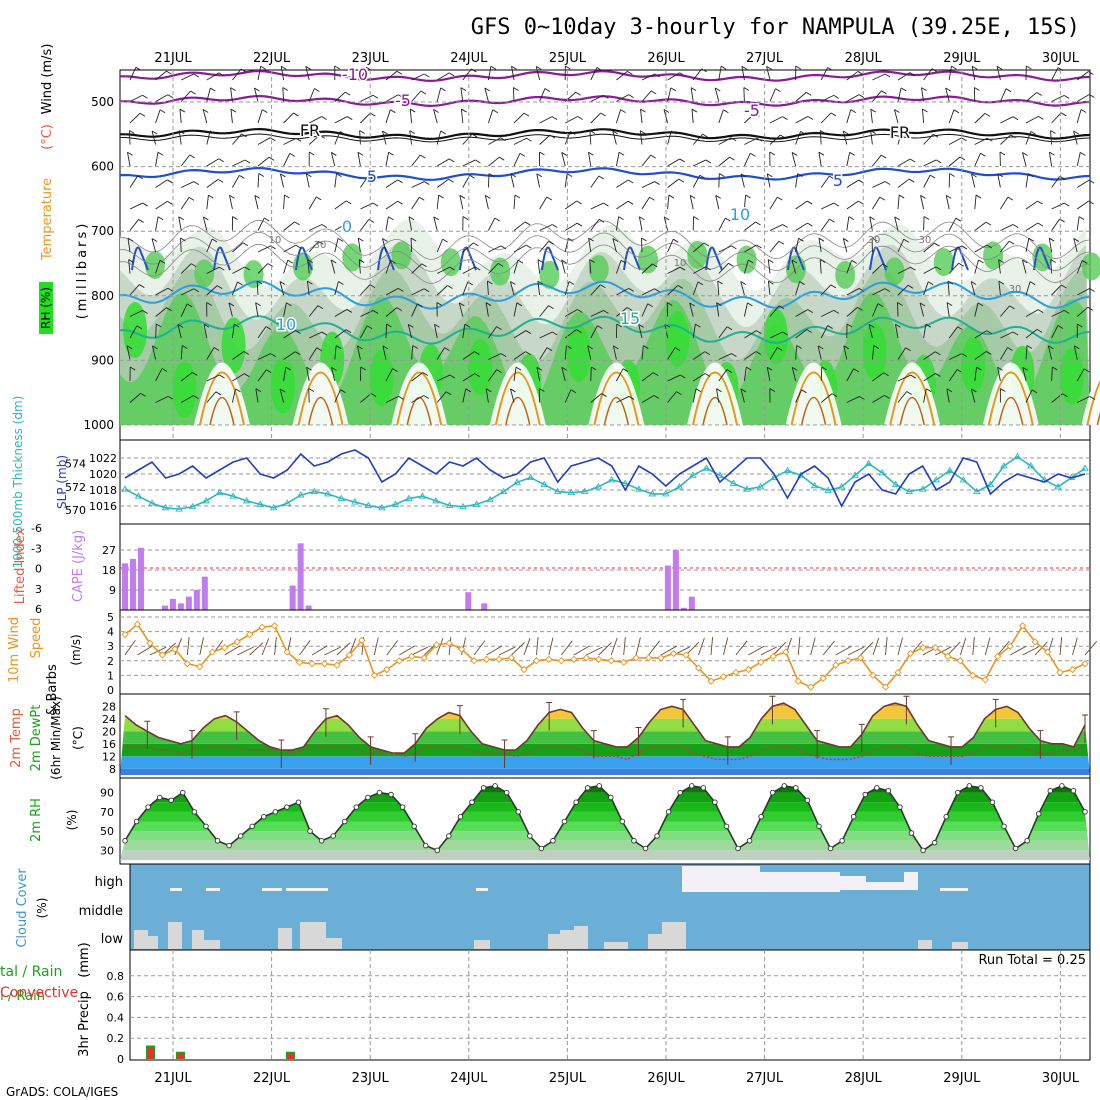 The width and height of the screenshot is (1100, 1100). Describe the element at coordinates (141, 939) in the screenshot. I see `low-cloud` at that location.